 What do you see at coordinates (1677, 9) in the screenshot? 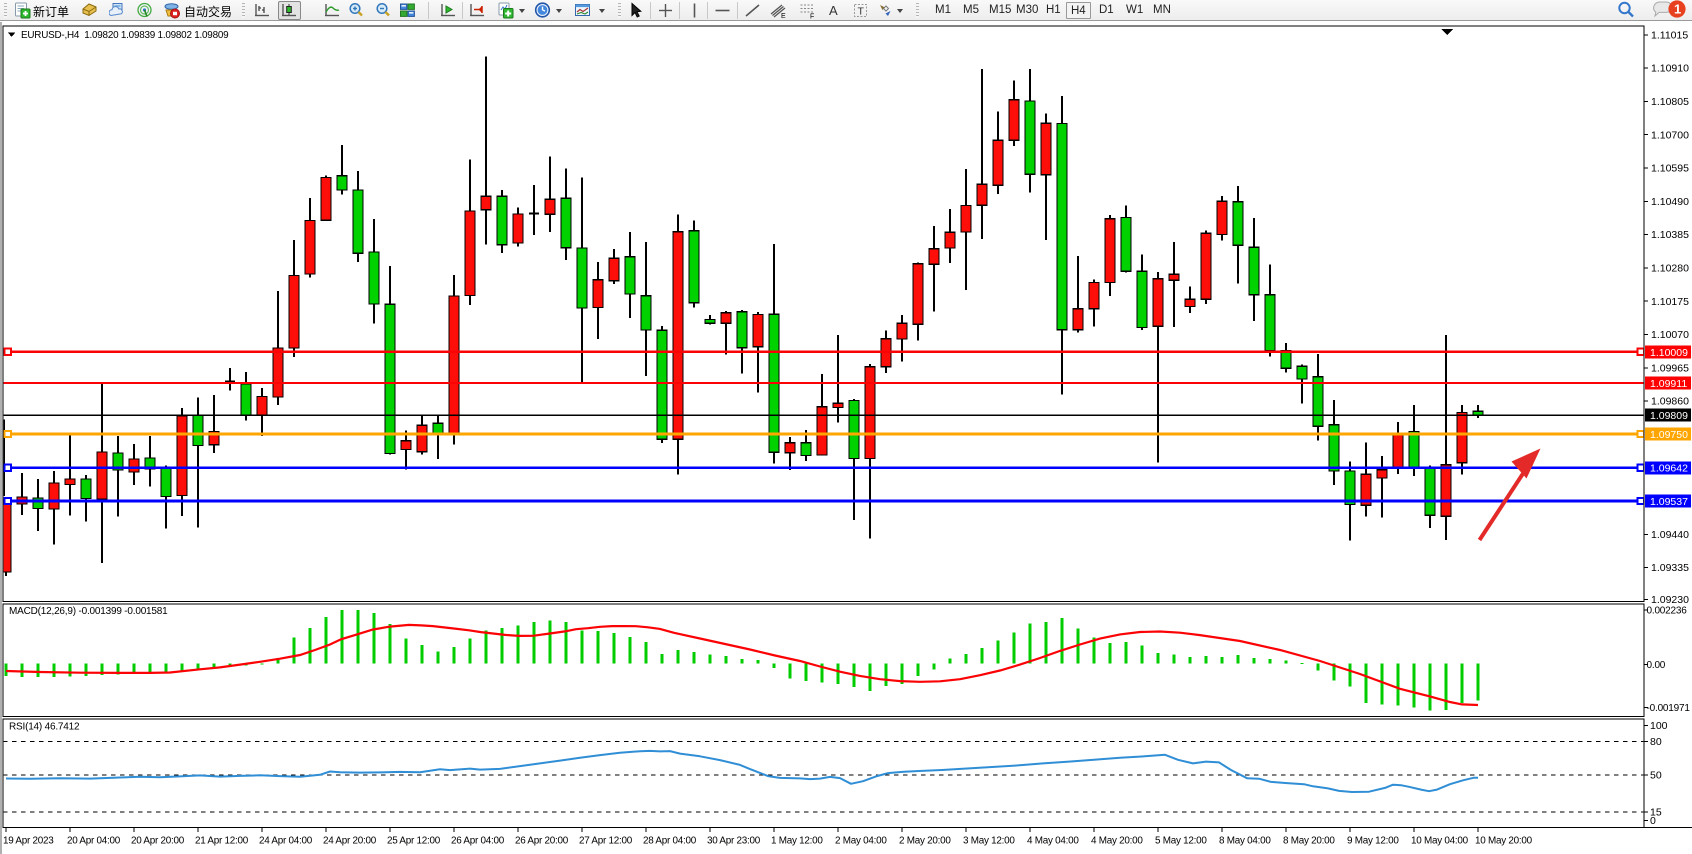
I see `svg-text: 1` at bounding box center [1677, 9].